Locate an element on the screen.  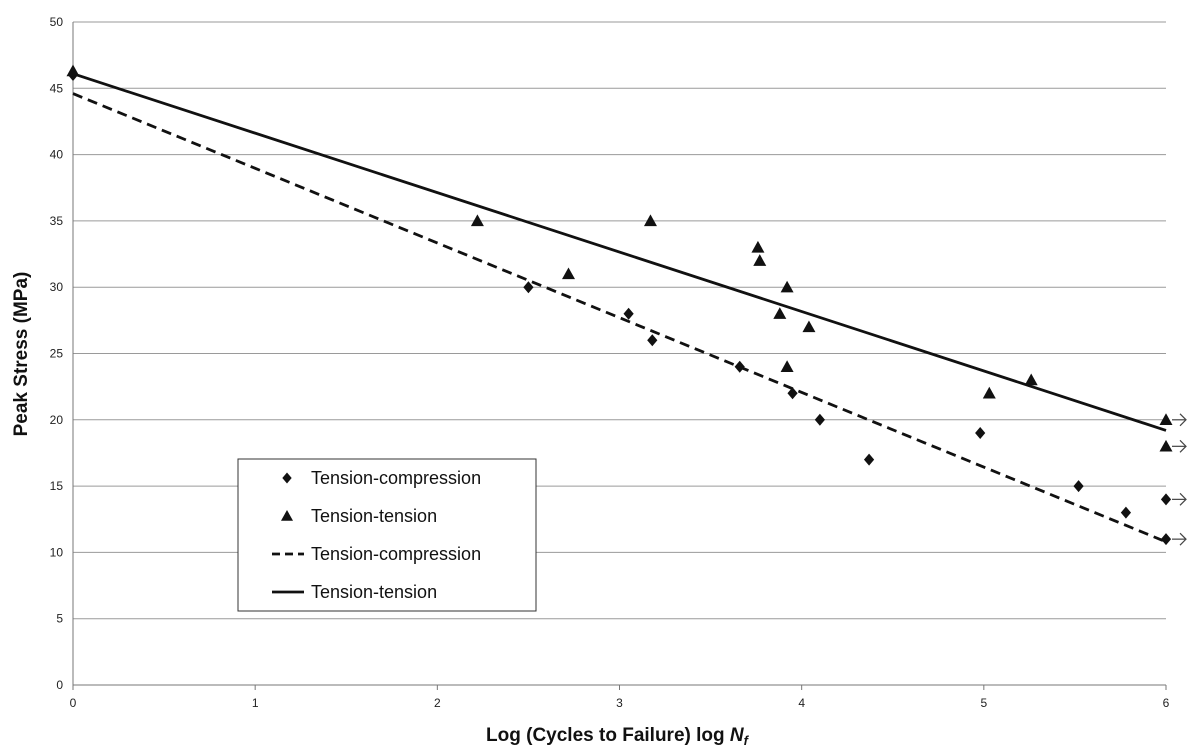
x-tick-label: 4 is located at coordinates (801, 703).